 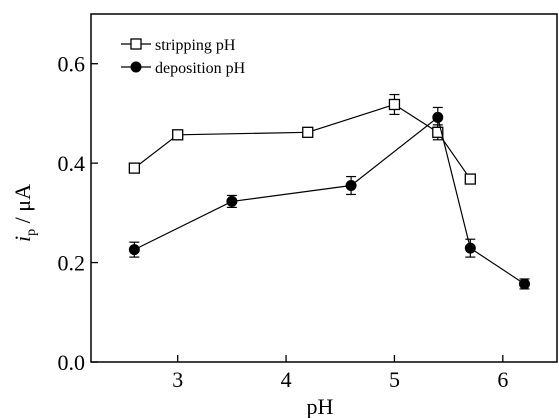 What do you see at coordinates (22, 239) in the screenshot?
I see `y-axis-title-symbol: i` at bounding box center [22, 239].